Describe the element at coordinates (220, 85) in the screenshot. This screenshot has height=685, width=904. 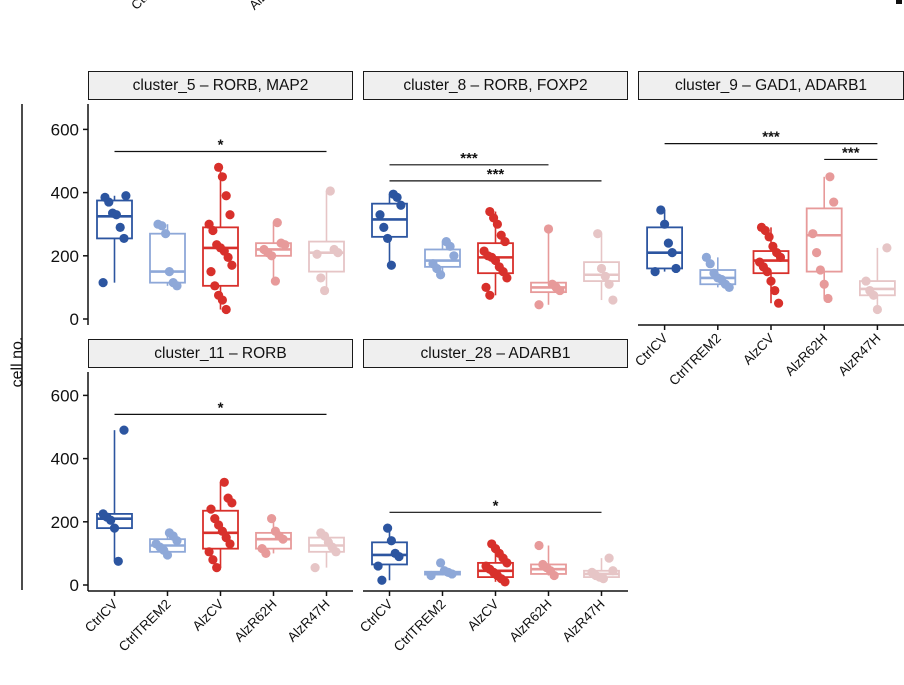
I see `facet-title-cluster-5: cluster_5 – RORB, MAP2` at that location.